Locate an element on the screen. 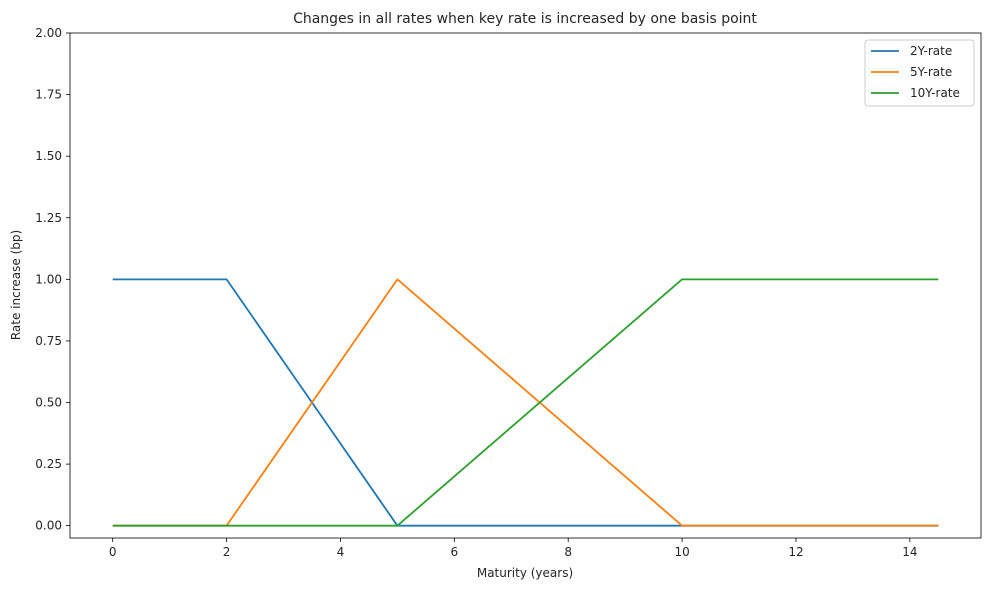  y-tick-label: 2.00 is located at coordinates (48, 33).